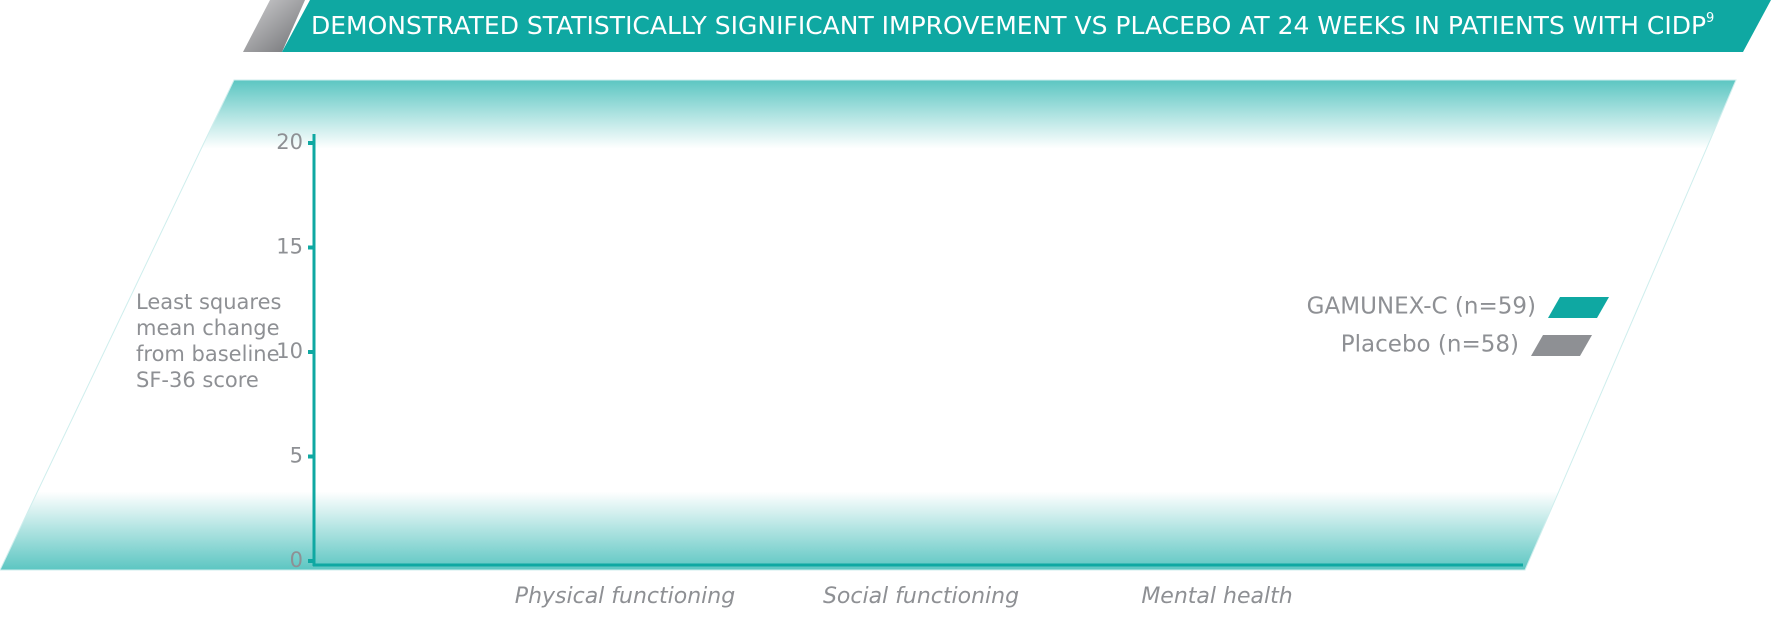 The image size is (1771, 622). Describe the element at coordinates (1216, 596) in the screenshot. I see `x-tick-label: Mental health` at that location.